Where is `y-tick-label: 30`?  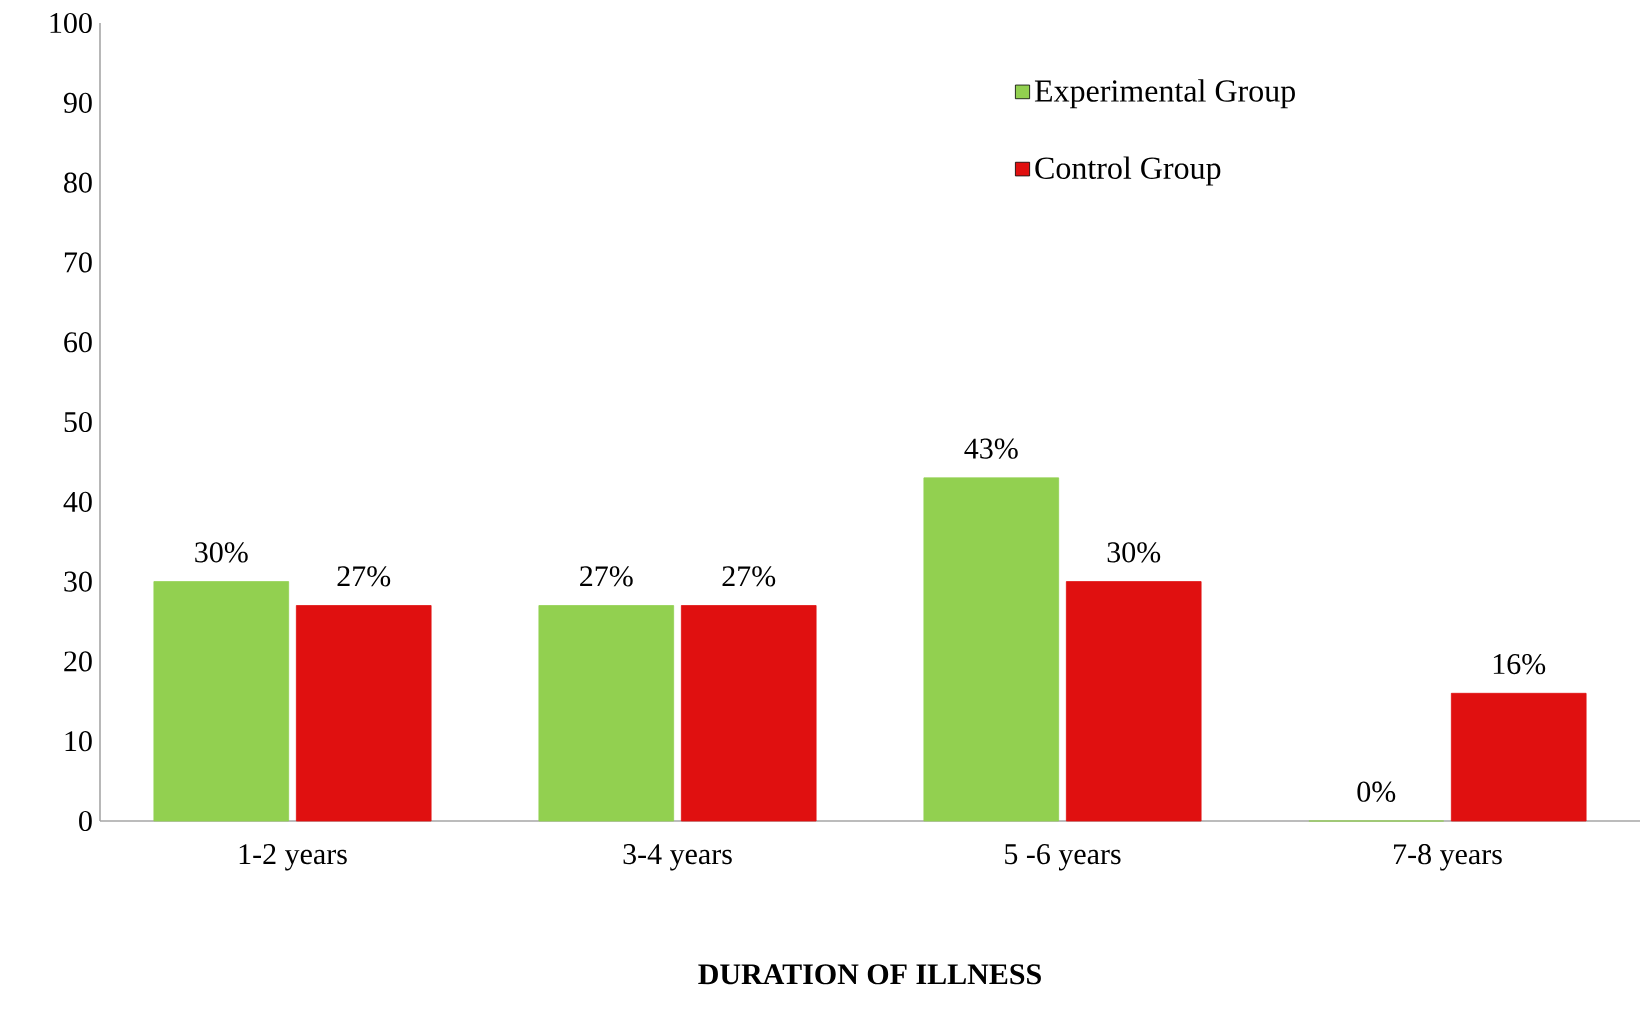 y-tick-label: 30 is located at coordinates (78, 581).